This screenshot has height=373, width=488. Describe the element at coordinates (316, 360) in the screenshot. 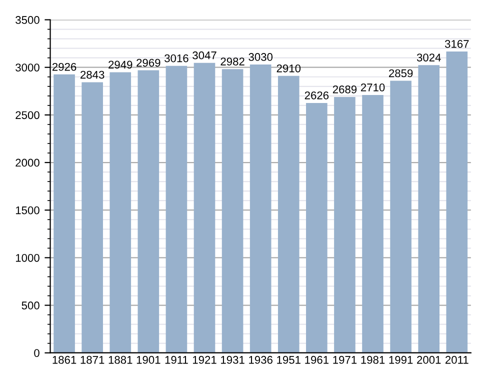

I see `x-tick-label: 1961` at that location.